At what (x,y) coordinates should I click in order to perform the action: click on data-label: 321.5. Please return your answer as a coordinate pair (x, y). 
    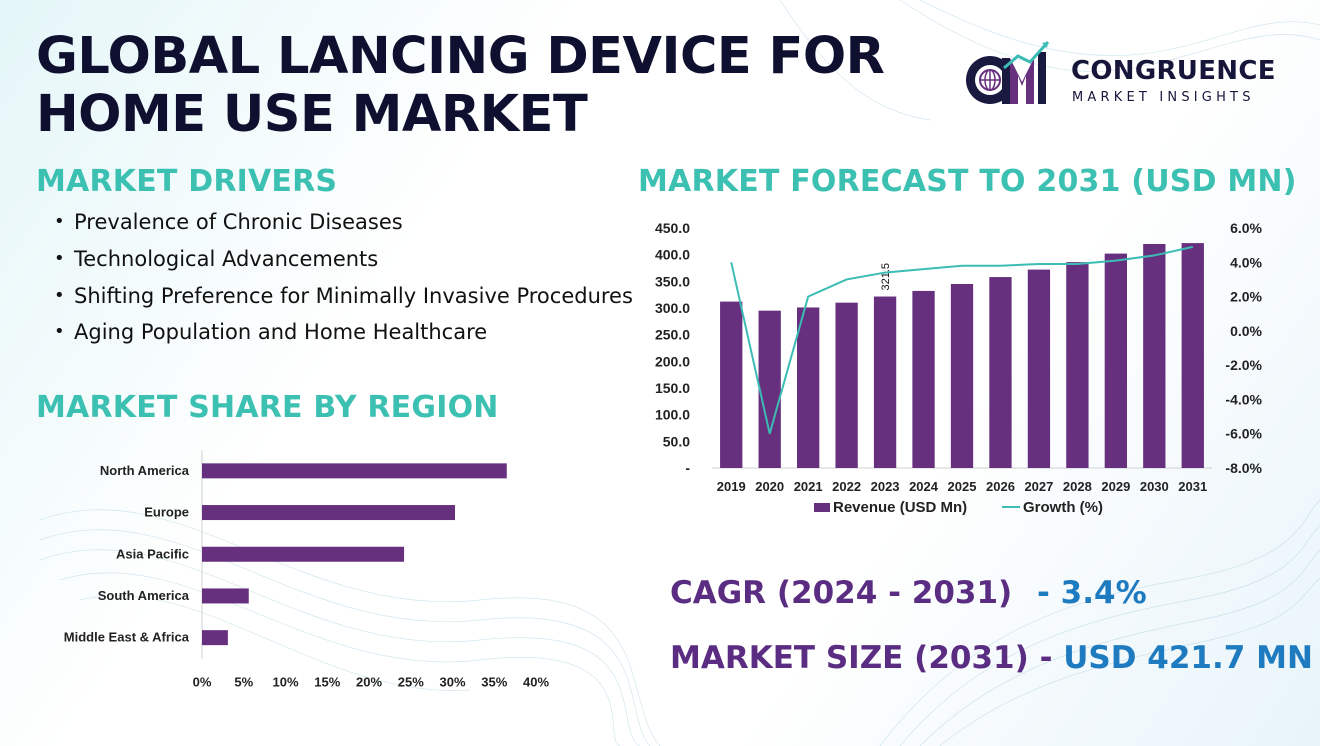
    Looking at the image, I should click on (886, 277).